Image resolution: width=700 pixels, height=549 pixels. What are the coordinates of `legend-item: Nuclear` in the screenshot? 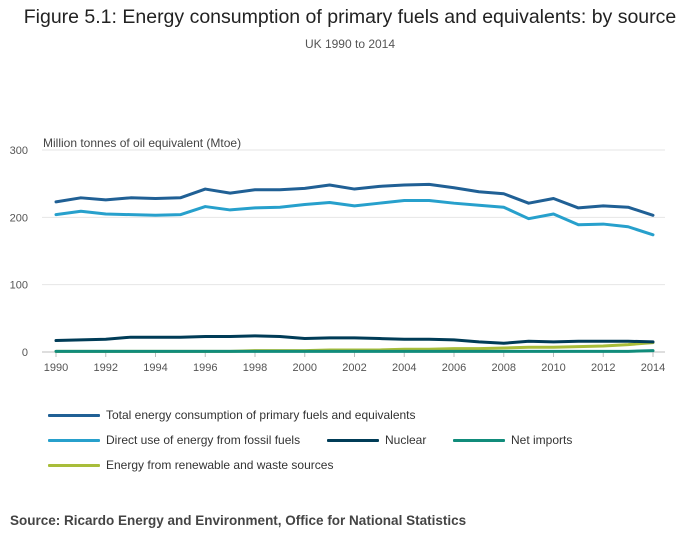 It's located at (376, 440).